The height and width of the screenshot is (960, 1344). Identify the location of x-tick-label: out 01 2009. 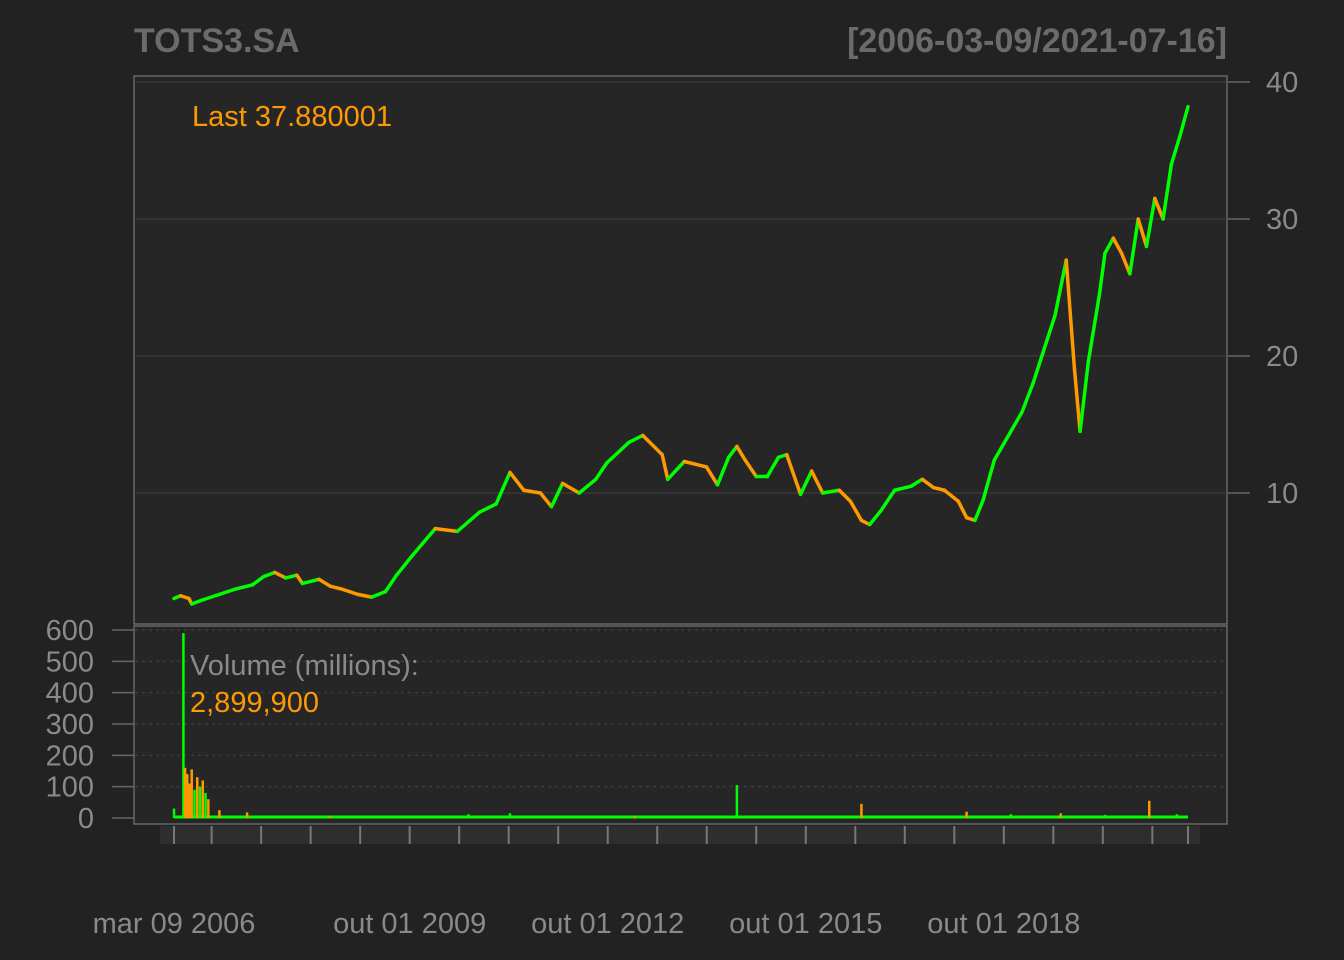
(409, 924).